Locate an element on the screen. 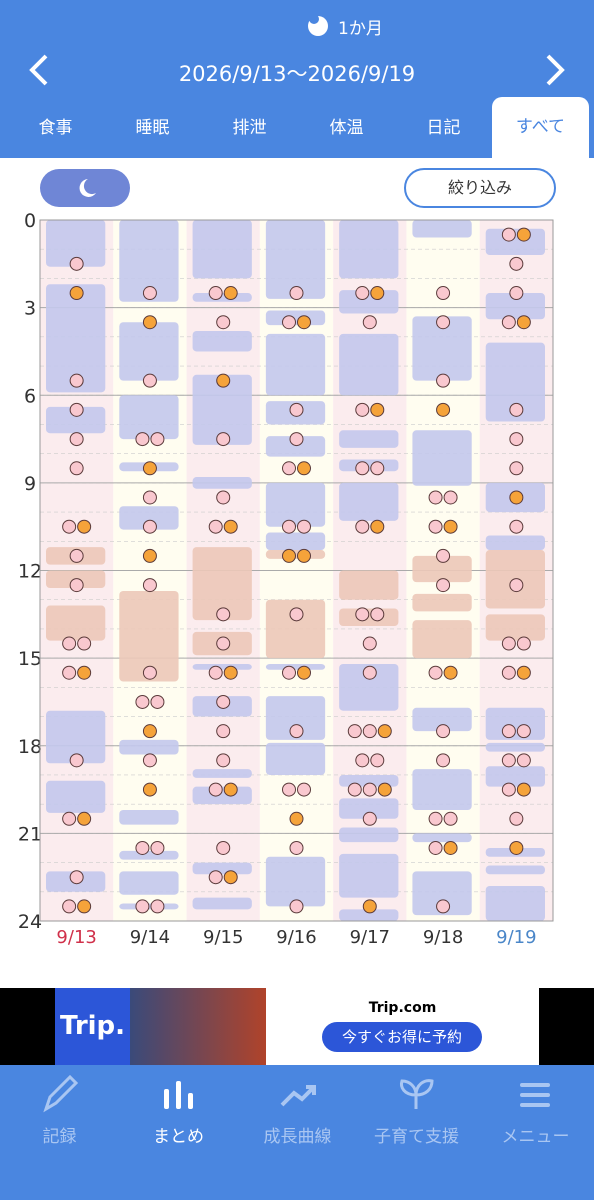  nav-item: 成長曲線 is located at coordinates (297, 1137).